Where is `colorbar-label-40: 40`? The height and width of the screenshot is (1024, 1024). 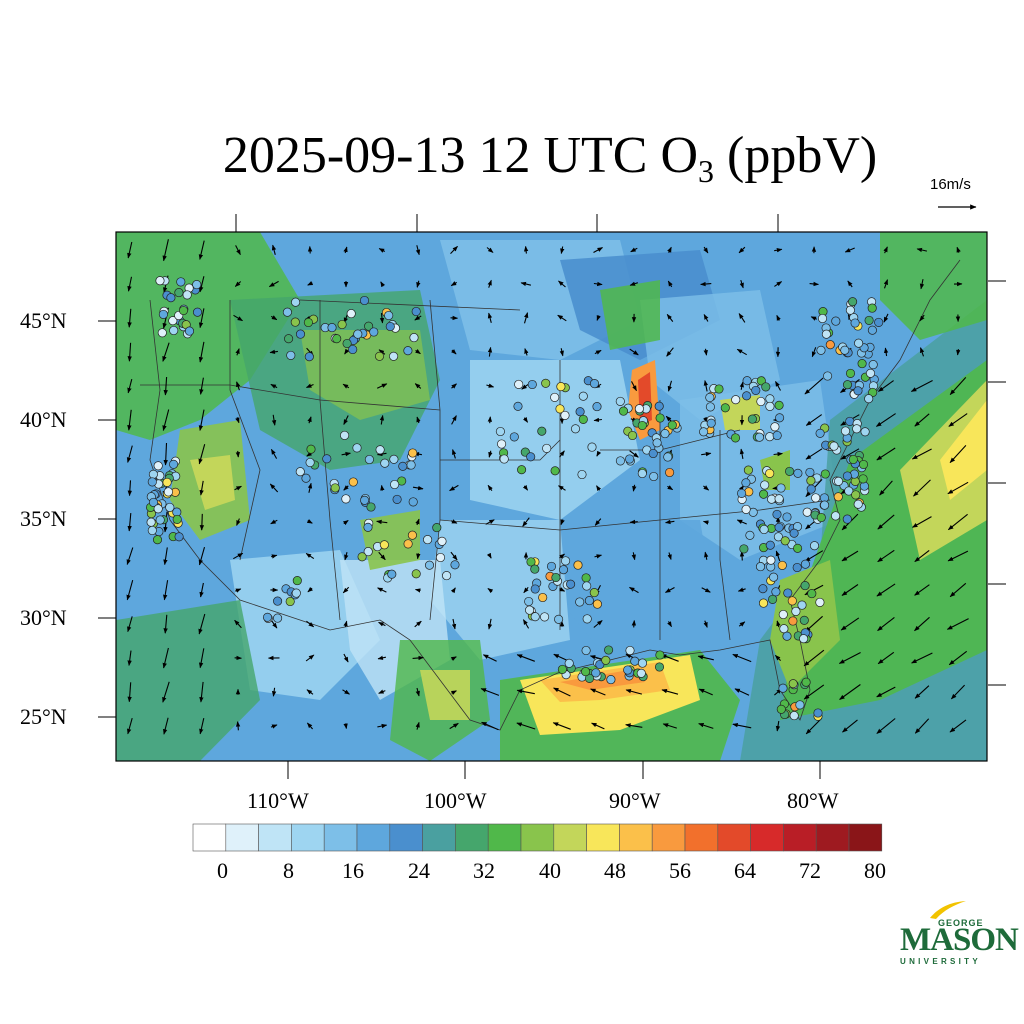 colorbar-label-40: 40 is located at coordinates (550, 870).